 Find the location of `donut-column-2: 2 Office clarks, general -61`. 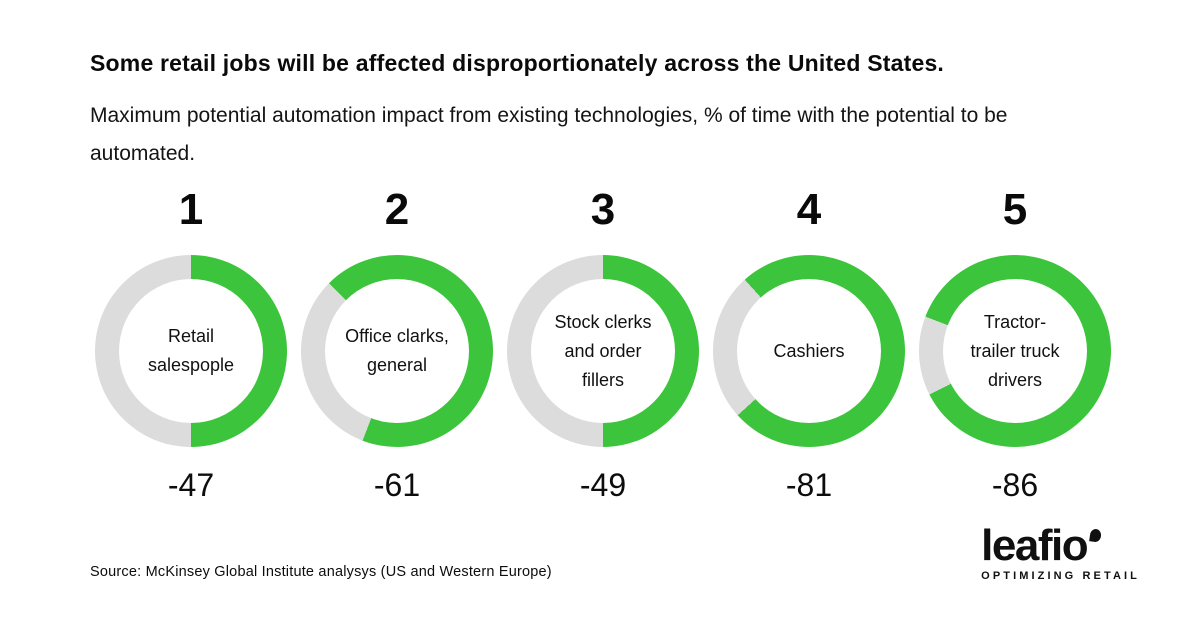

donut-column-2: 2 Office clarks, general -61 is located at coordinates (397, 344).